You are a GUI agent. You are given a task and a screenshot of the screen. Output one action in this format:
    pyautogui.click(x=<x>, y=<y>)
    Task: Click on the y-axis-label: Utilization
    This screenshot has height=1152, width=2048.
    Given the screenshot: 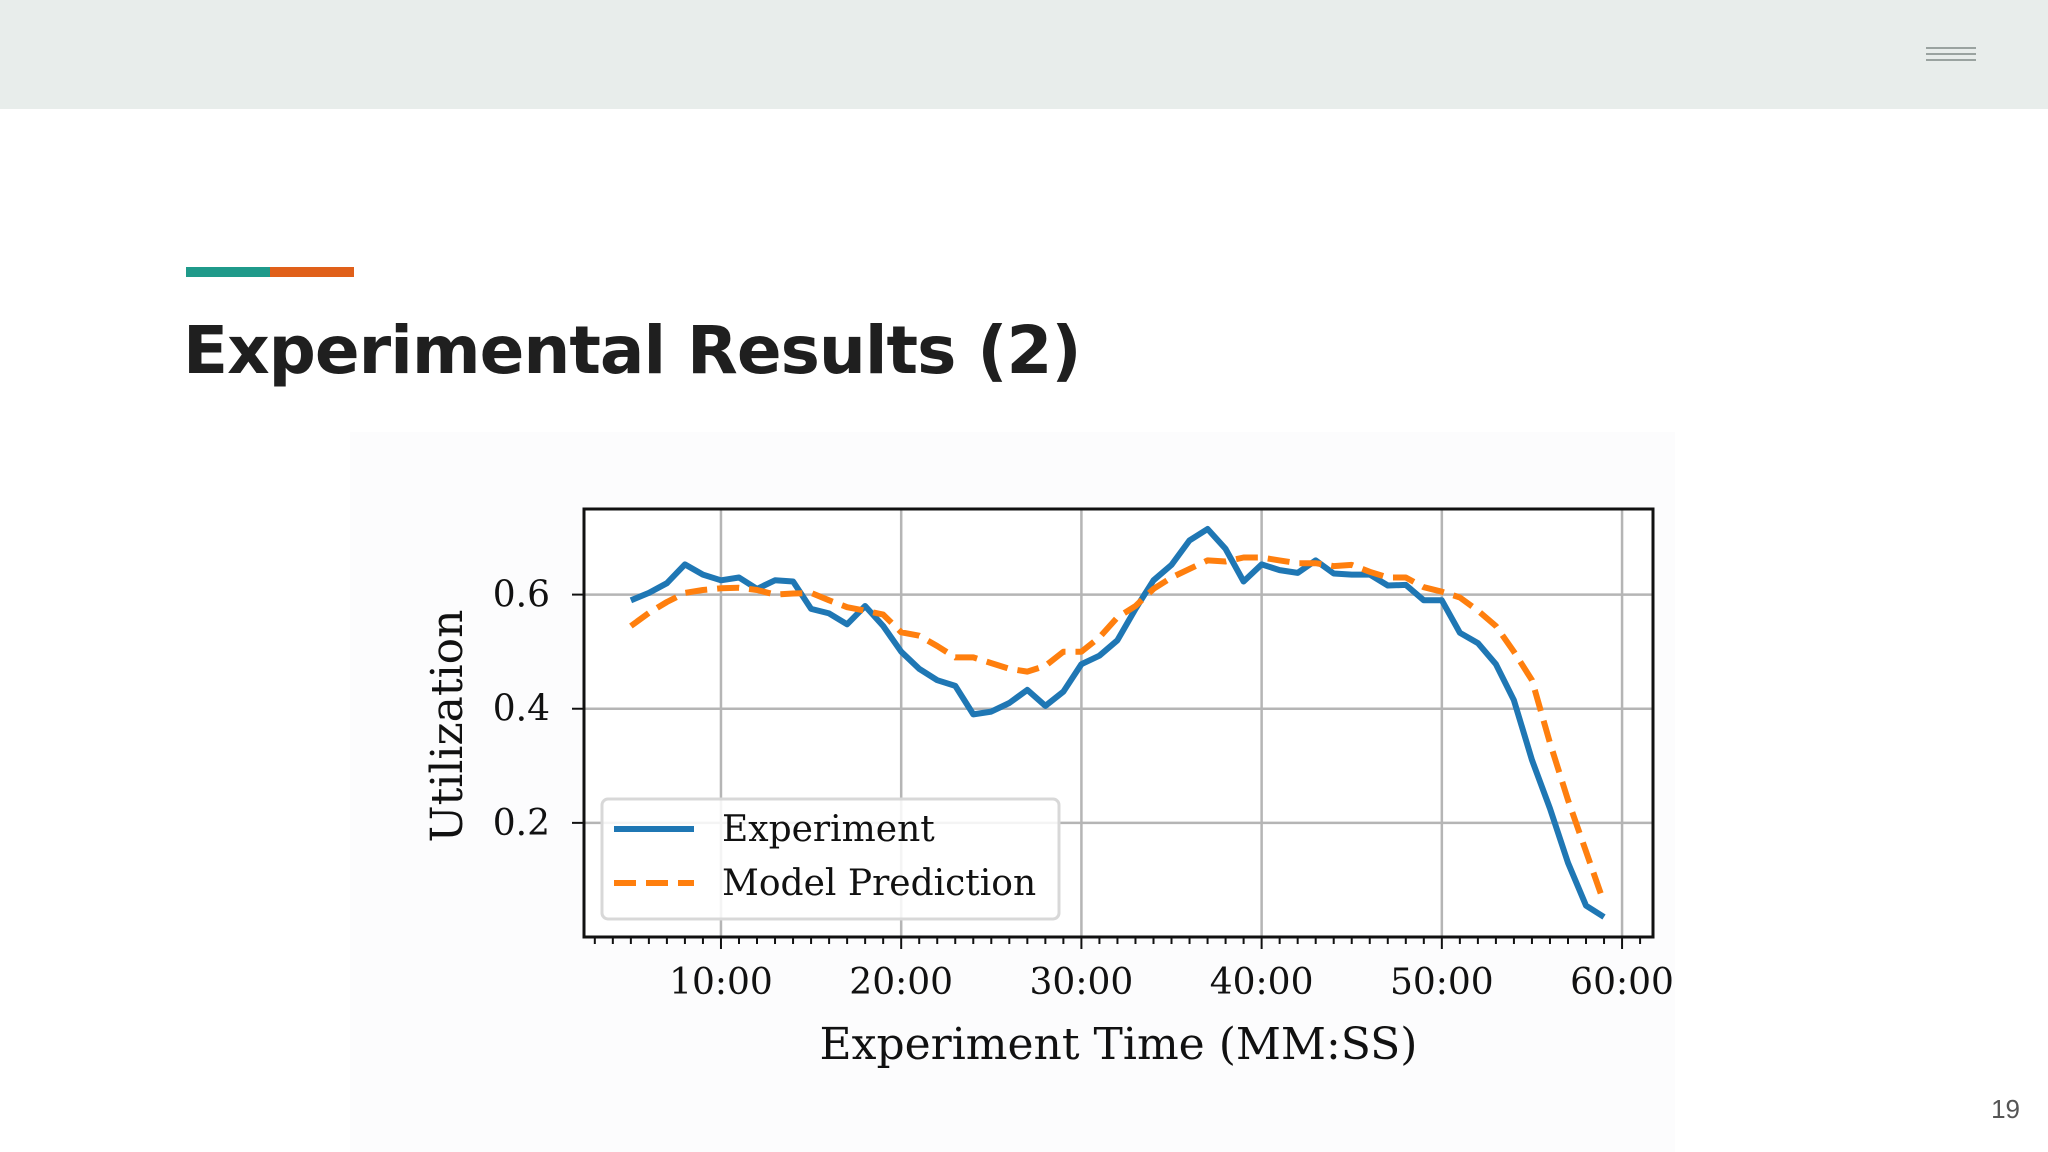 What is the action you would take?
    pyautogui.click(x=447, y=726)
    